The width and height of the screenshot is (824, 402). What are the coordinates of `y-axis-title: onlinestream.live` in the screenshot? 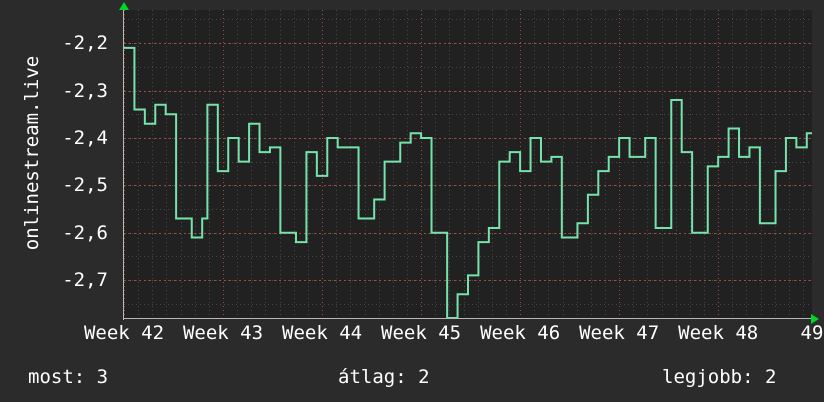 It's located at (32, 153).